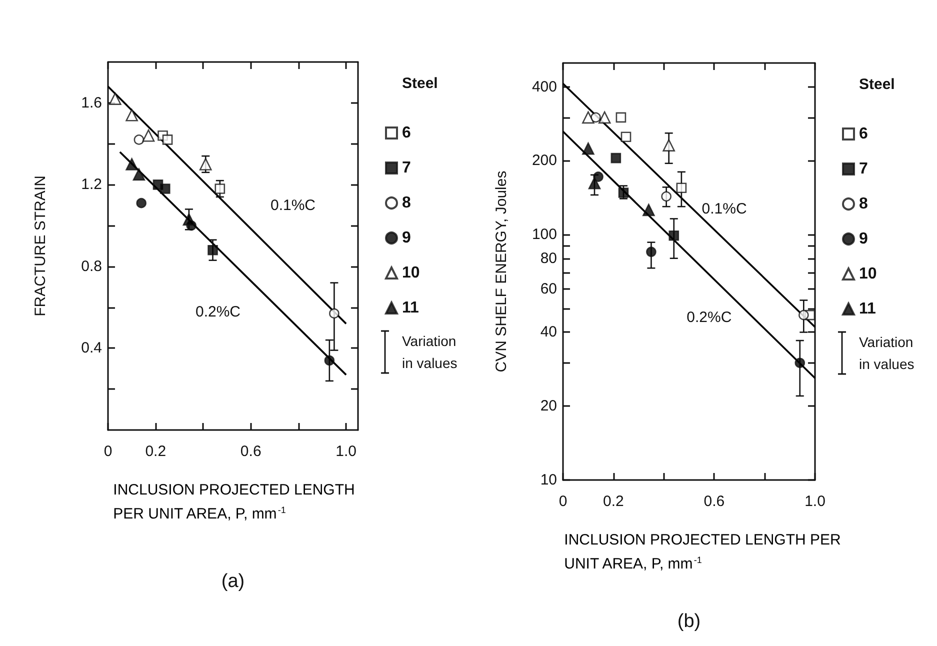 This screenshot has width=937, height=646. What do you see at coordinates (548, 258) in the screenshot?
I see `y-tick-label: 80` at bounding box center [548, 258].